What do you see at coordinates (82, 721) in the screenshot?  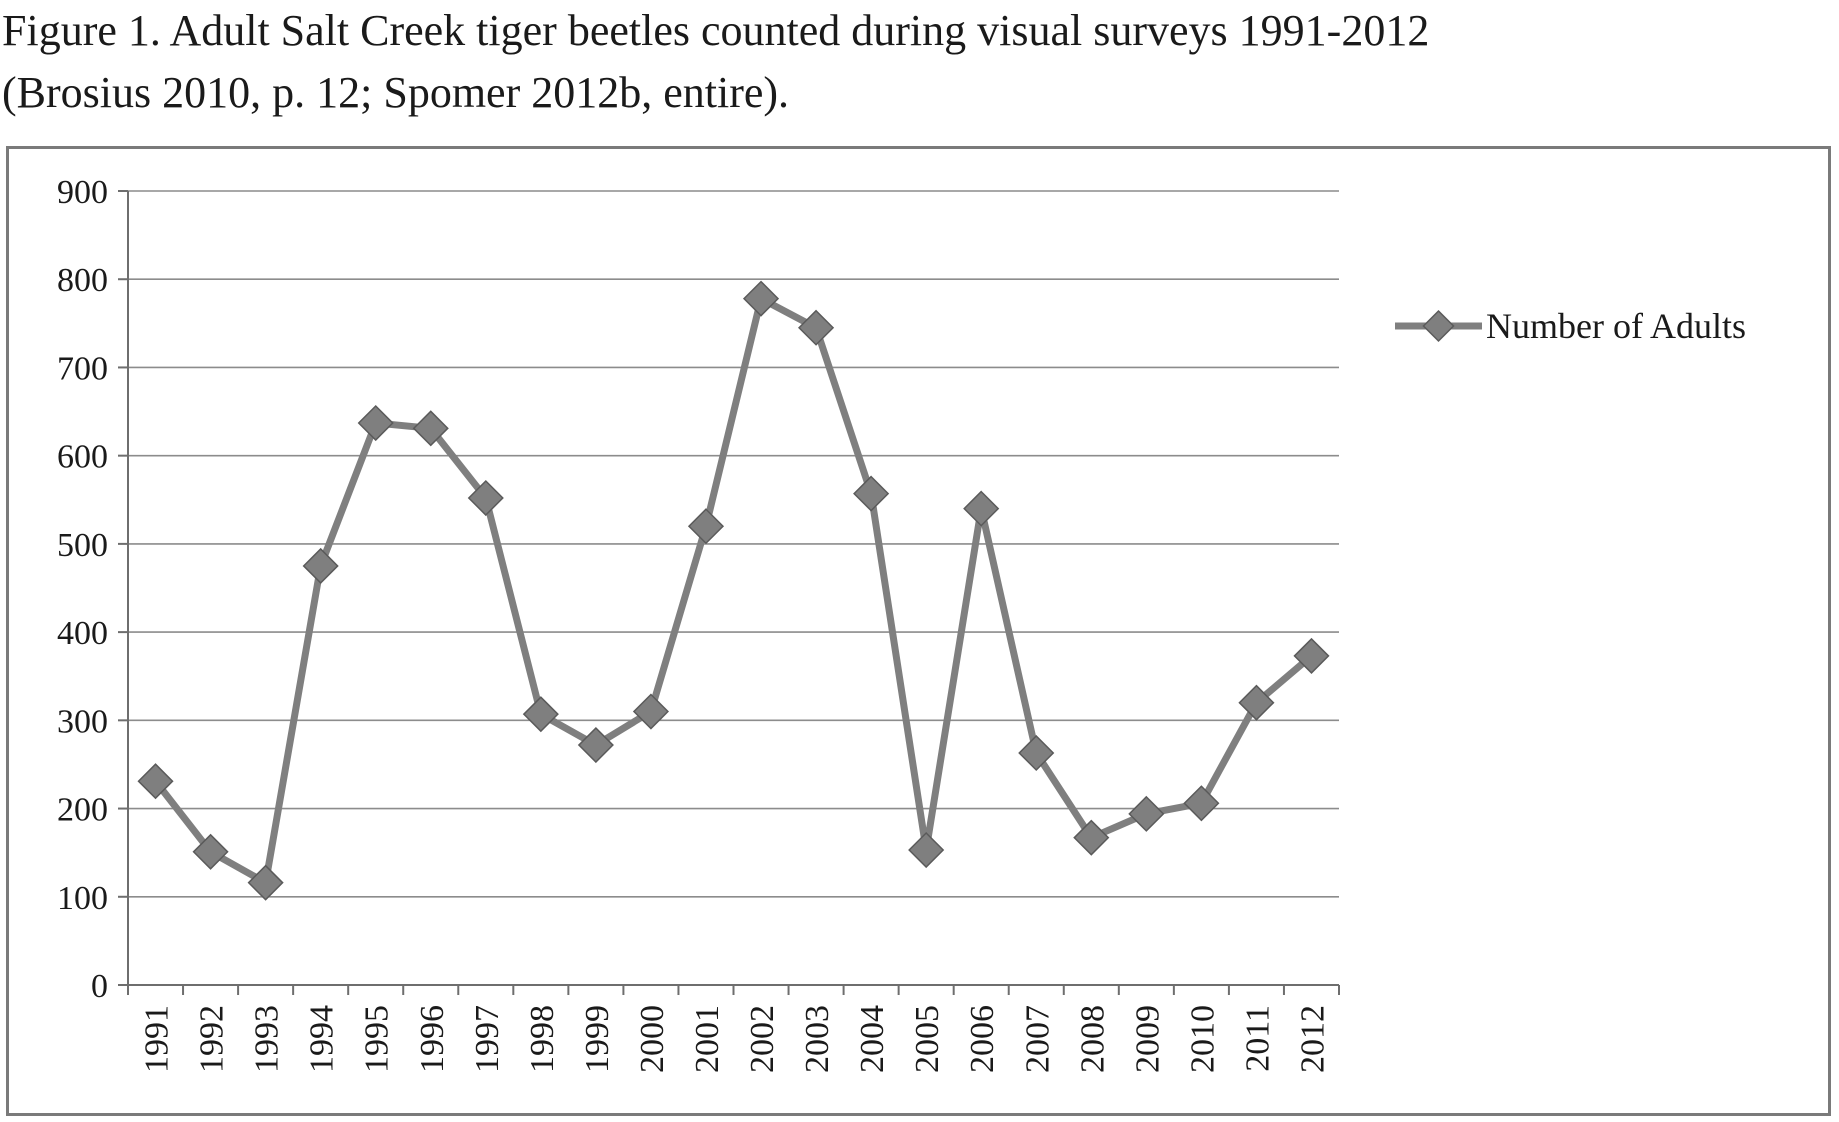 I see `y-tick-label: 300` at bounding box center [82, 721].